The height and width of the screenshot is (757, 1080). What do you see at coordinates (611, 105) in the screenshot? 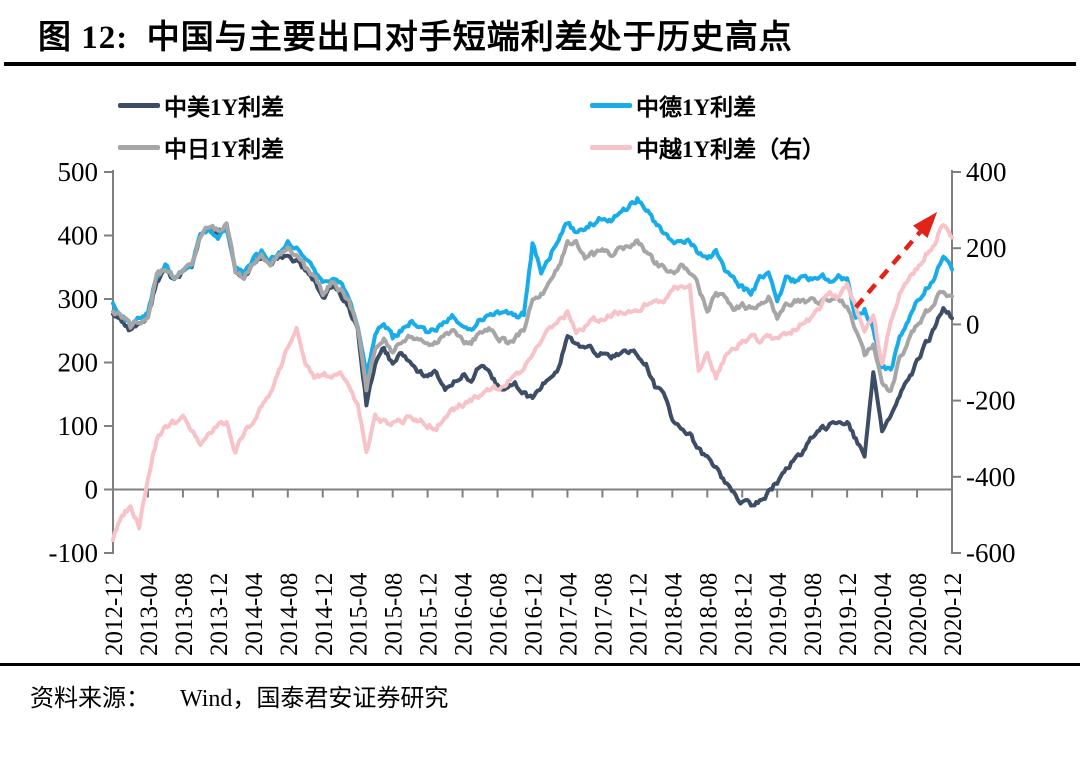
I see `legend-swatch-cn-de` at bounding box center [611, 105].